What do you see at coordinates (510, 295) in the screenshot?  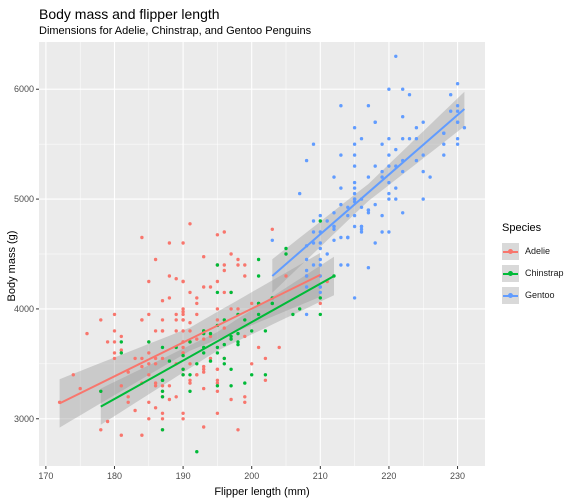 I see `legend-key-gentoo` at bounding box center [510, 295].